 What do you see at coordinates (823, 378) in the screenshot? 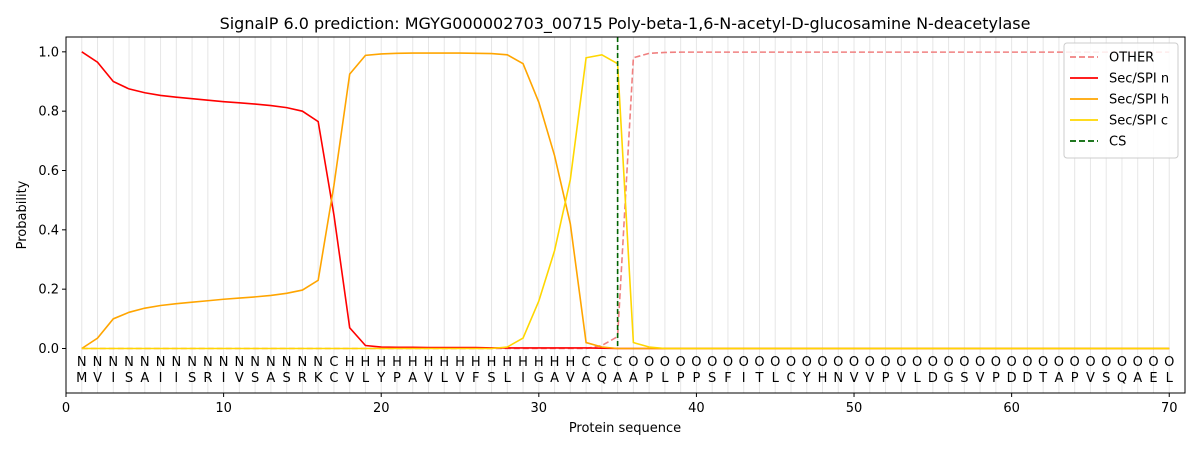
I see `residue-label: H` at bounding box center [823, 378].